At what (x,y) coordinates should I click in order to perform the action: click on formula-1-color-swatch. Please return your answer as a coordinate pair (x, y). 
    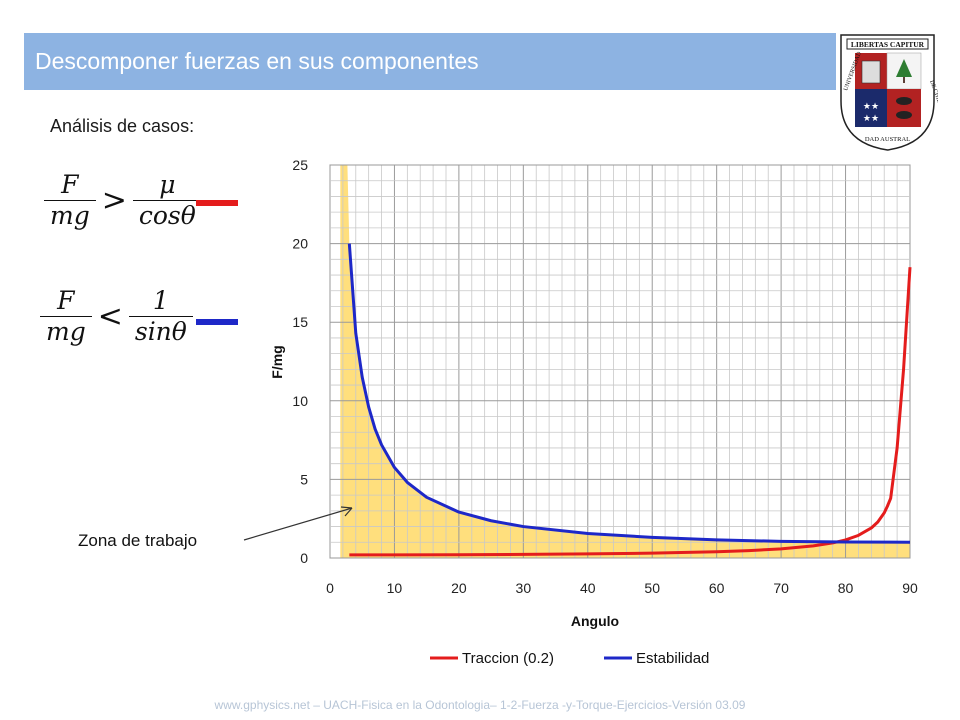
    Looking at the image, I should click on (217, 203).